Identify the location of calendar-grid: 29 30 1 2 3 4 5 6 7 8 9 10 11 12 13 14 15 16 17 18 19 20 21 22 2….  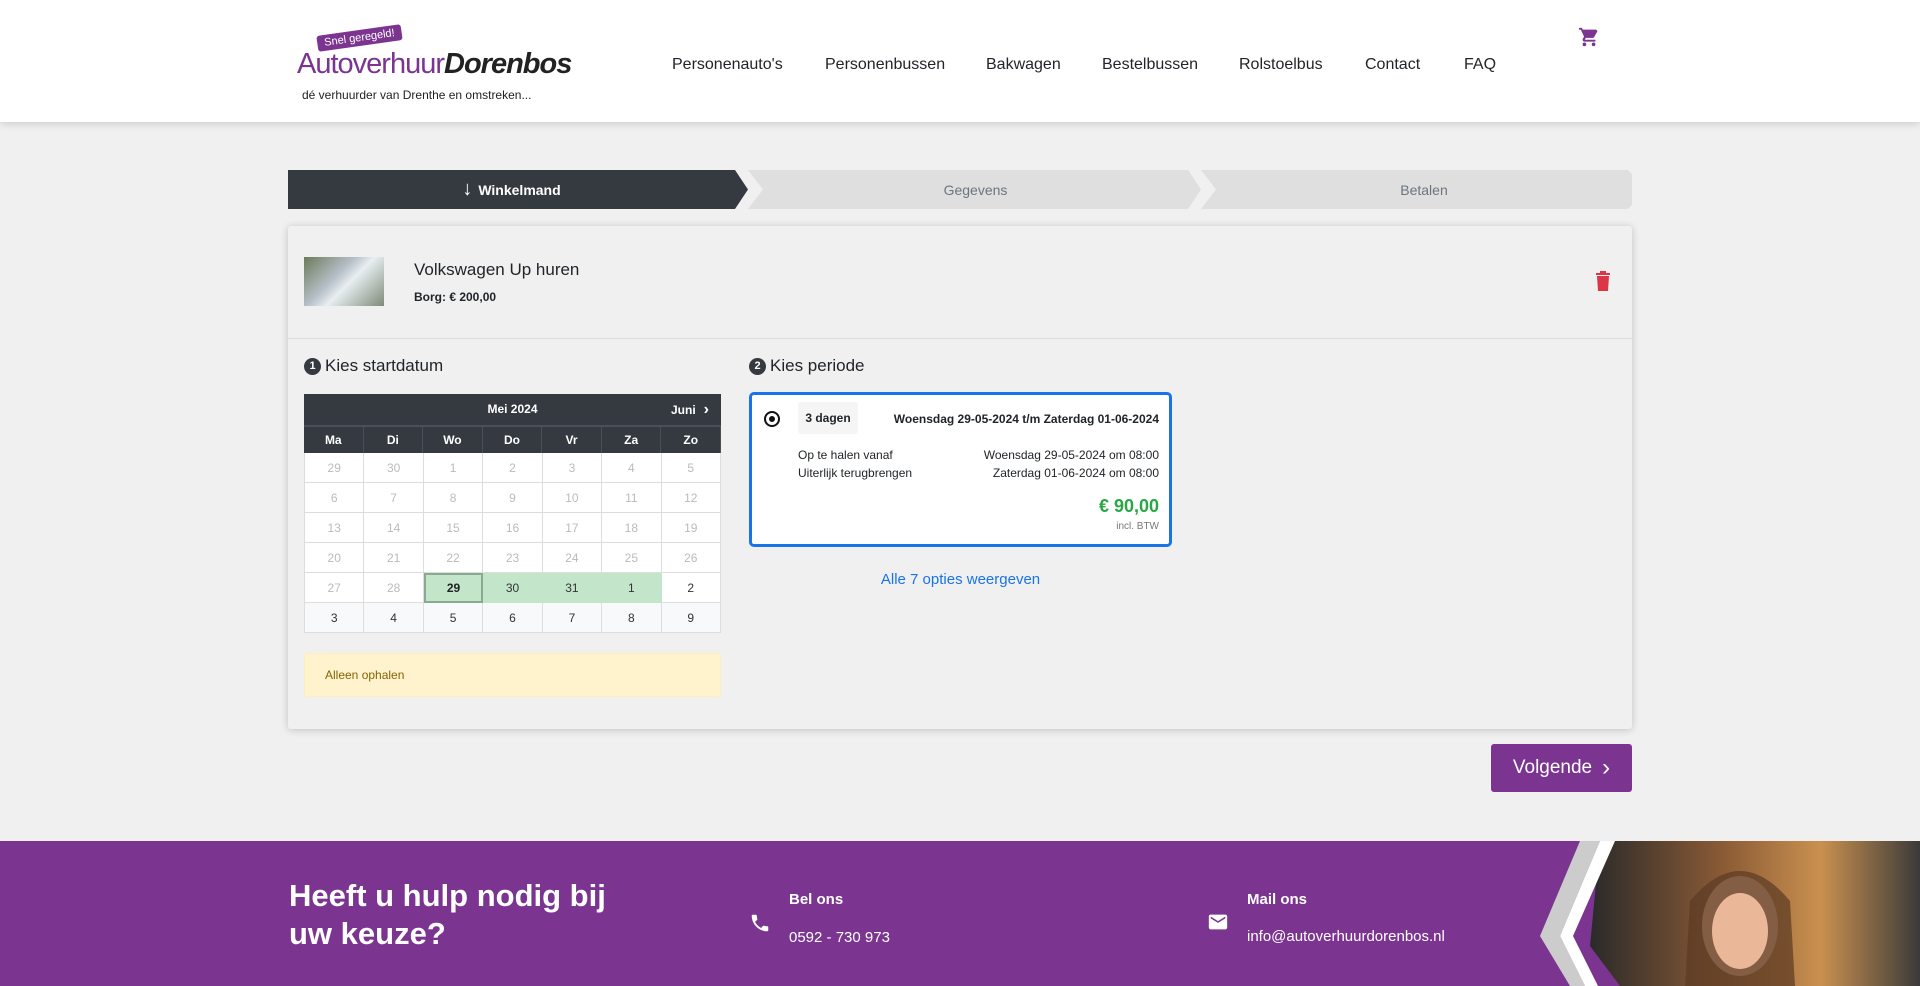
(512, 543).